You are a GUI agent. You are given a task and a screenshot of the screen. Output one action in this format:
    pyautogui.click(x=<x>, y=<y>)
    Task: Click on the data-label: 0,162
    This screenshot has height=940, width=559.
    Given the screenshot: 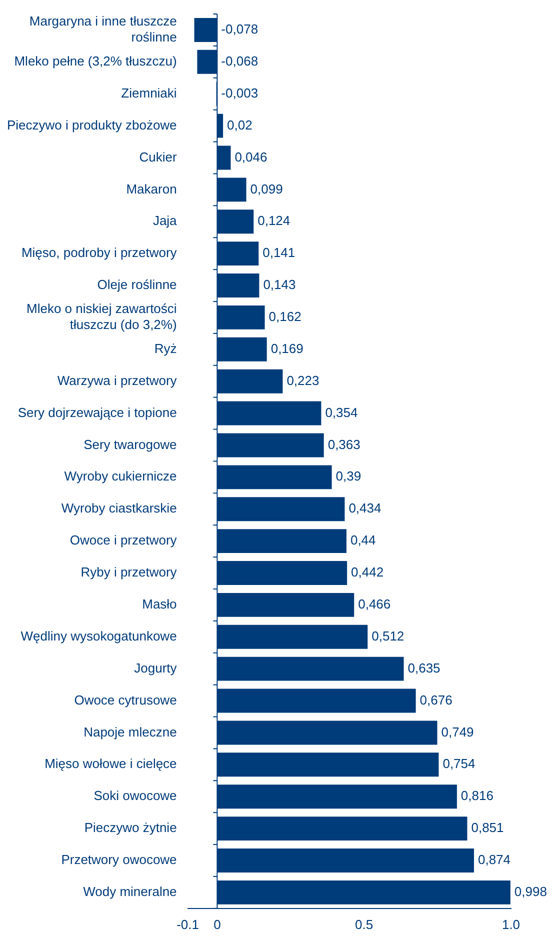 What is the action you would take?
    pyautogui.click(x=285, y=316)
    